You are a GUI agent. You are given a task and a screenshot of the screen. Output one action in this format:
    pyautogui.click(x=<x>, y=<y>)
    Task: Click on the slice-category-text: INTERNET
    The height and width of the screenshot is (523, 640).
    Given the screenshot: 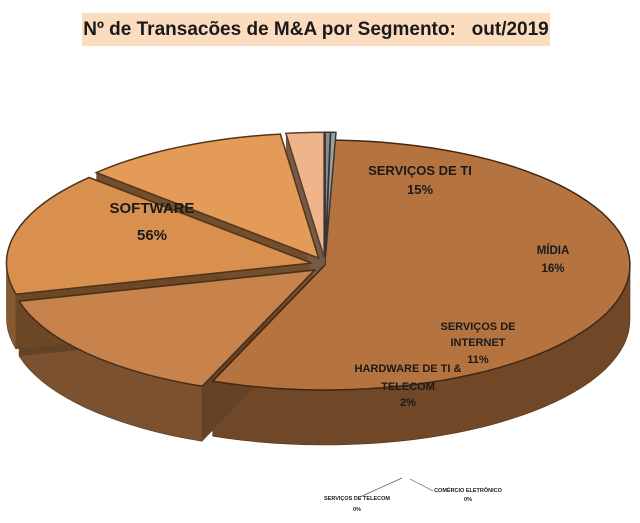 What is the action you would take?
    pyautogui.click(x=478, y=343)
    